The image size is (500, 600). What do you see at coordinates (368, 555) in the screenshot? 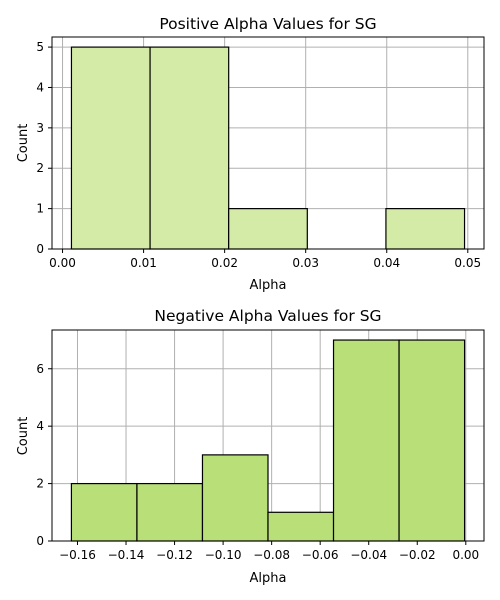
I see `x-tick-label: −0.04` at bounding box center [368, 555].